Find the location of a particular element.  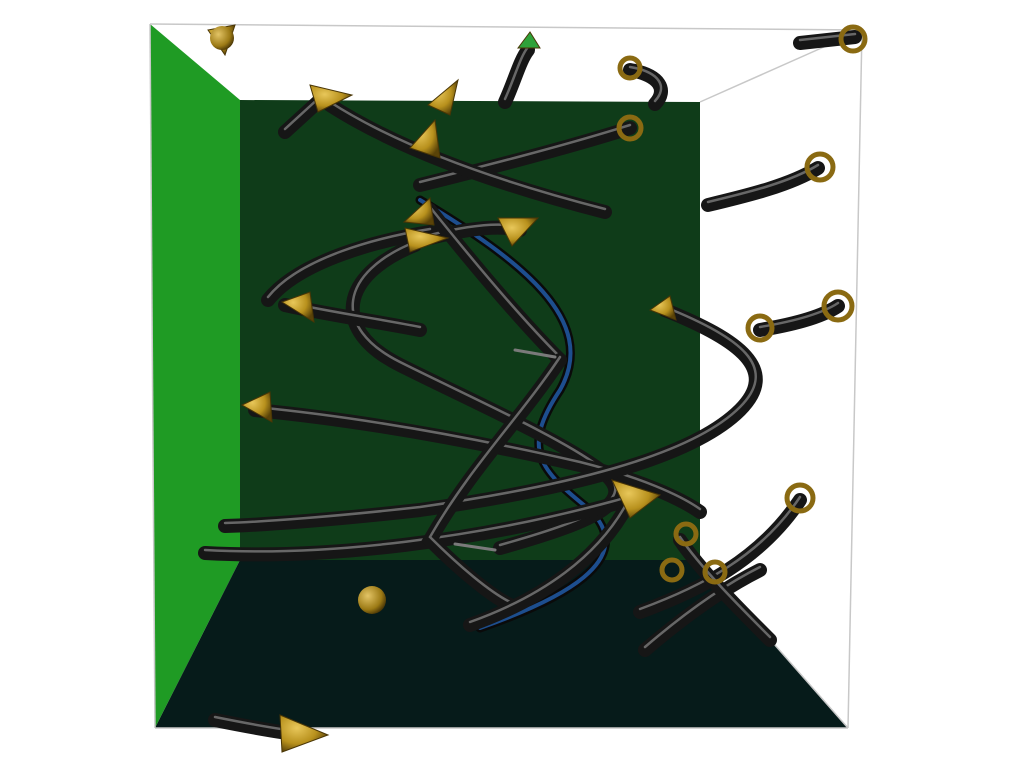

needle-streamlines is located at coordinates (505, 450).